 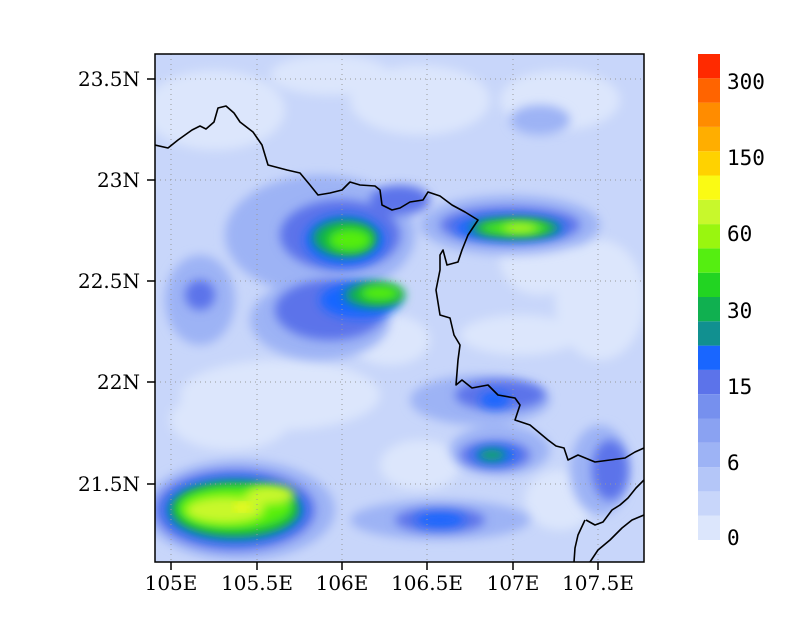 I want to click on x-tick-label: 106.5E, so click(x=427, y=583).